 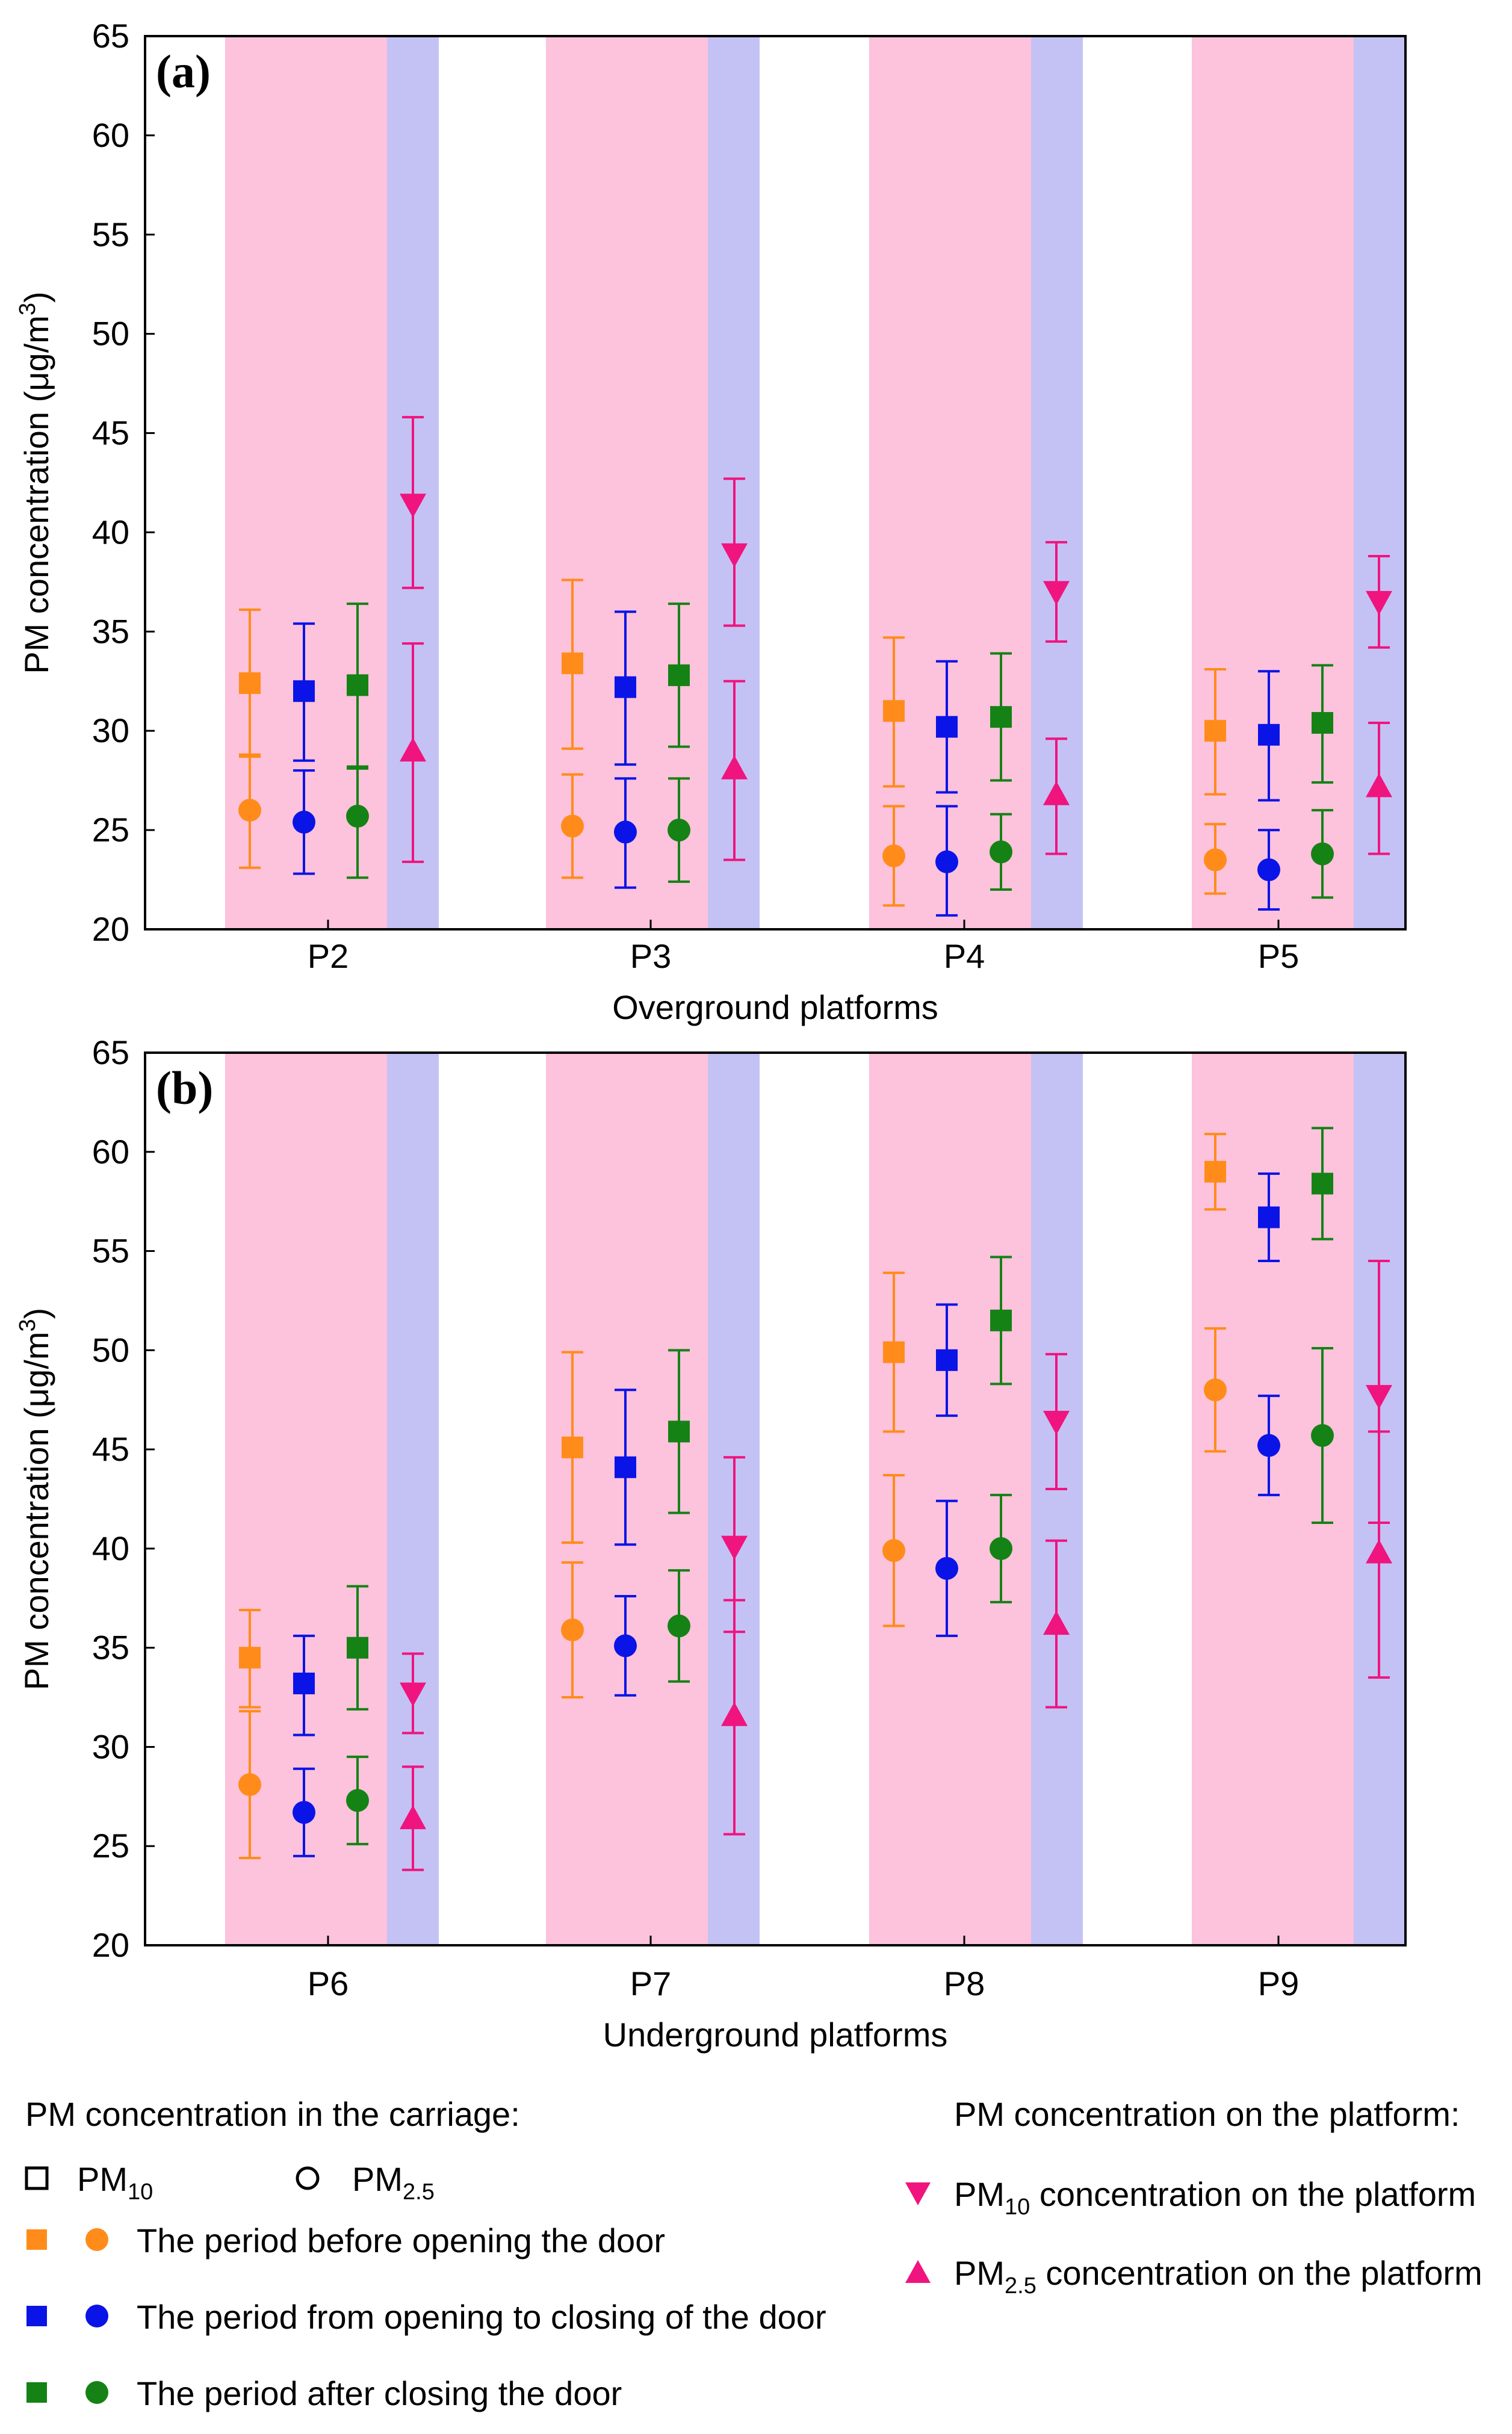 I want to click on y-tick-label: 45, so click(x=110, y=1449).